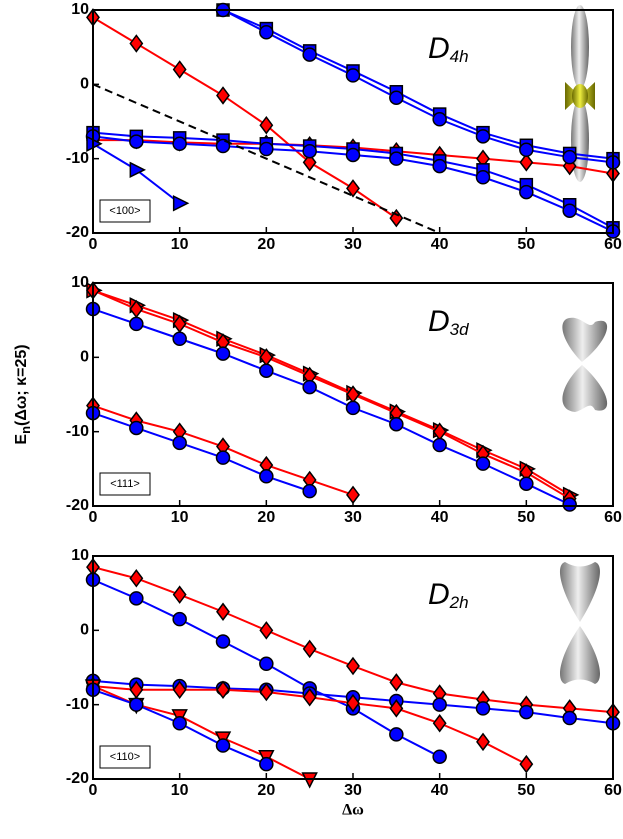 The image size is (623, 839). What do you see at coordinates (459, 56) in the screenshot?
I see `annotation-subscript: 4h` at bounding box center [459, 56].